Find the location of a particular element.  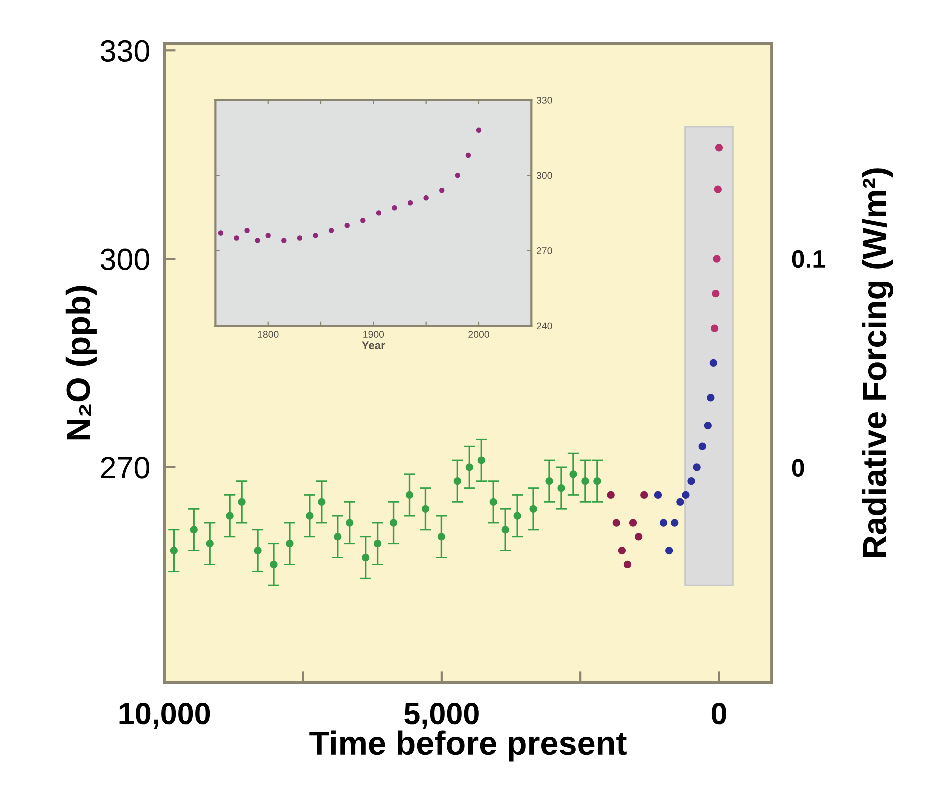

y2-tick-label: 0 is located at coordinates (798, 468).